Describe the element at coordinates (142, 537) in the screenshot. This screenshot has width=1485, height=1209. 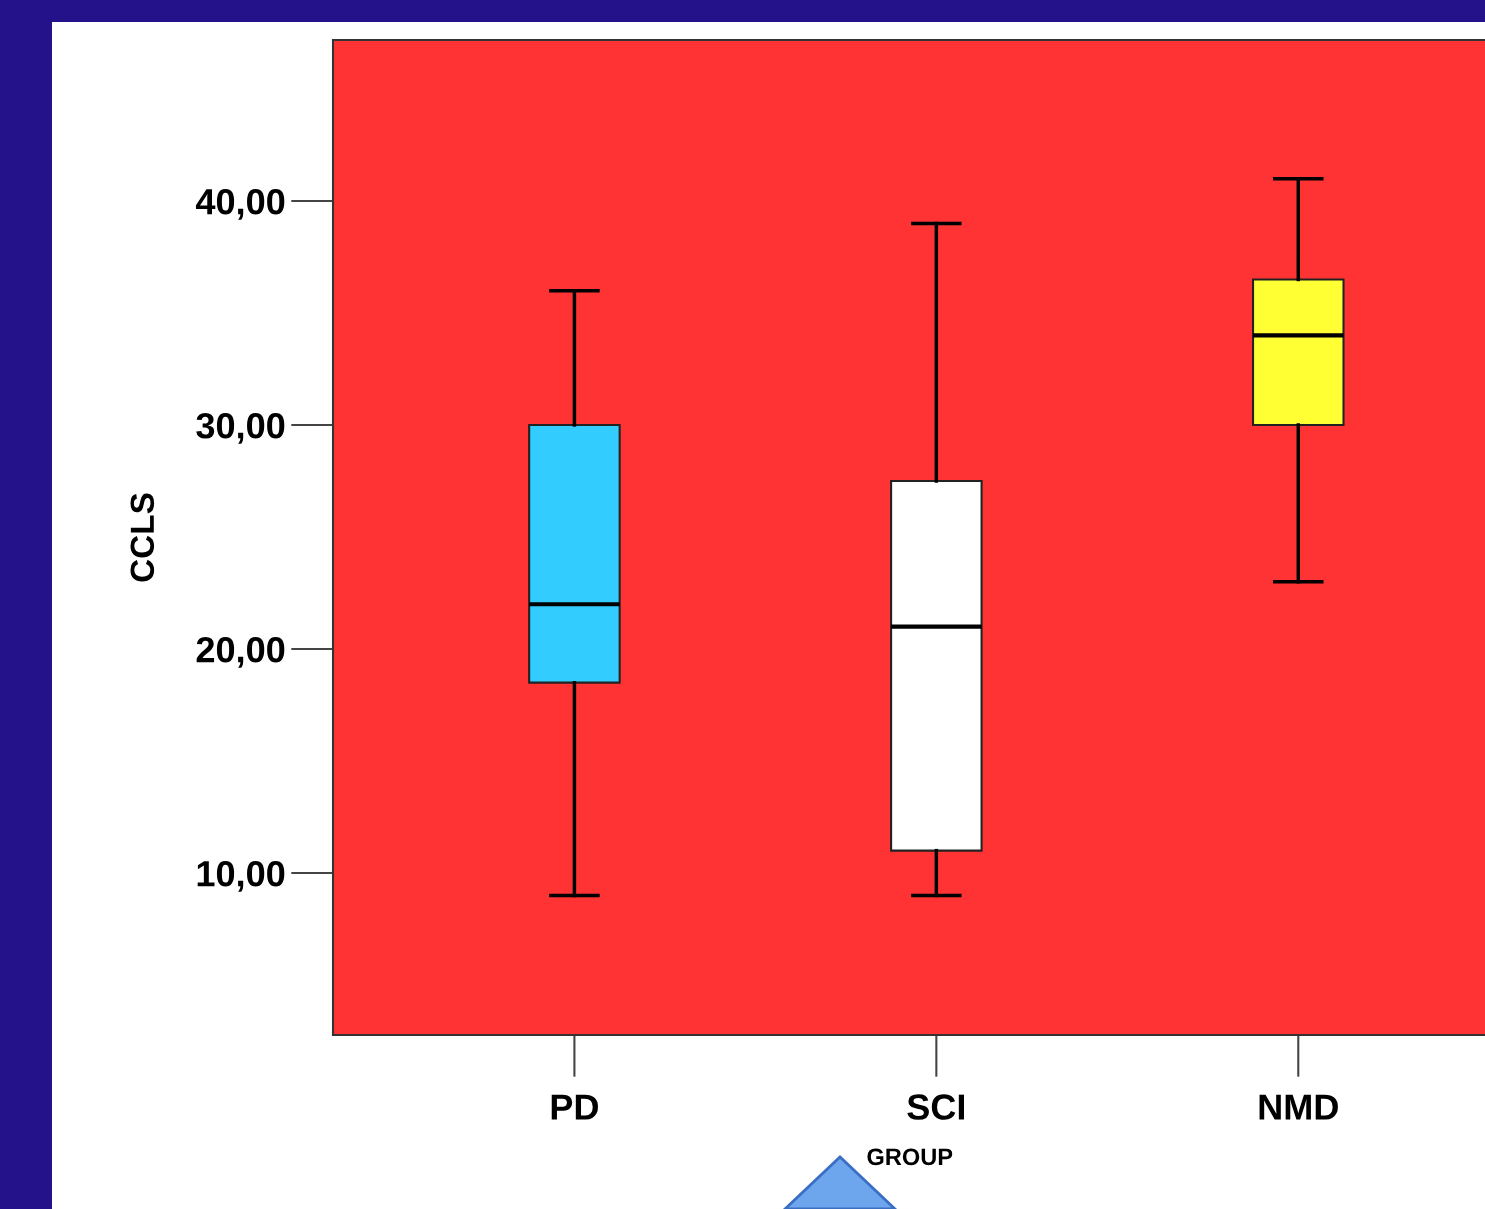
I see `y-axis-title: CCLS` at that location.